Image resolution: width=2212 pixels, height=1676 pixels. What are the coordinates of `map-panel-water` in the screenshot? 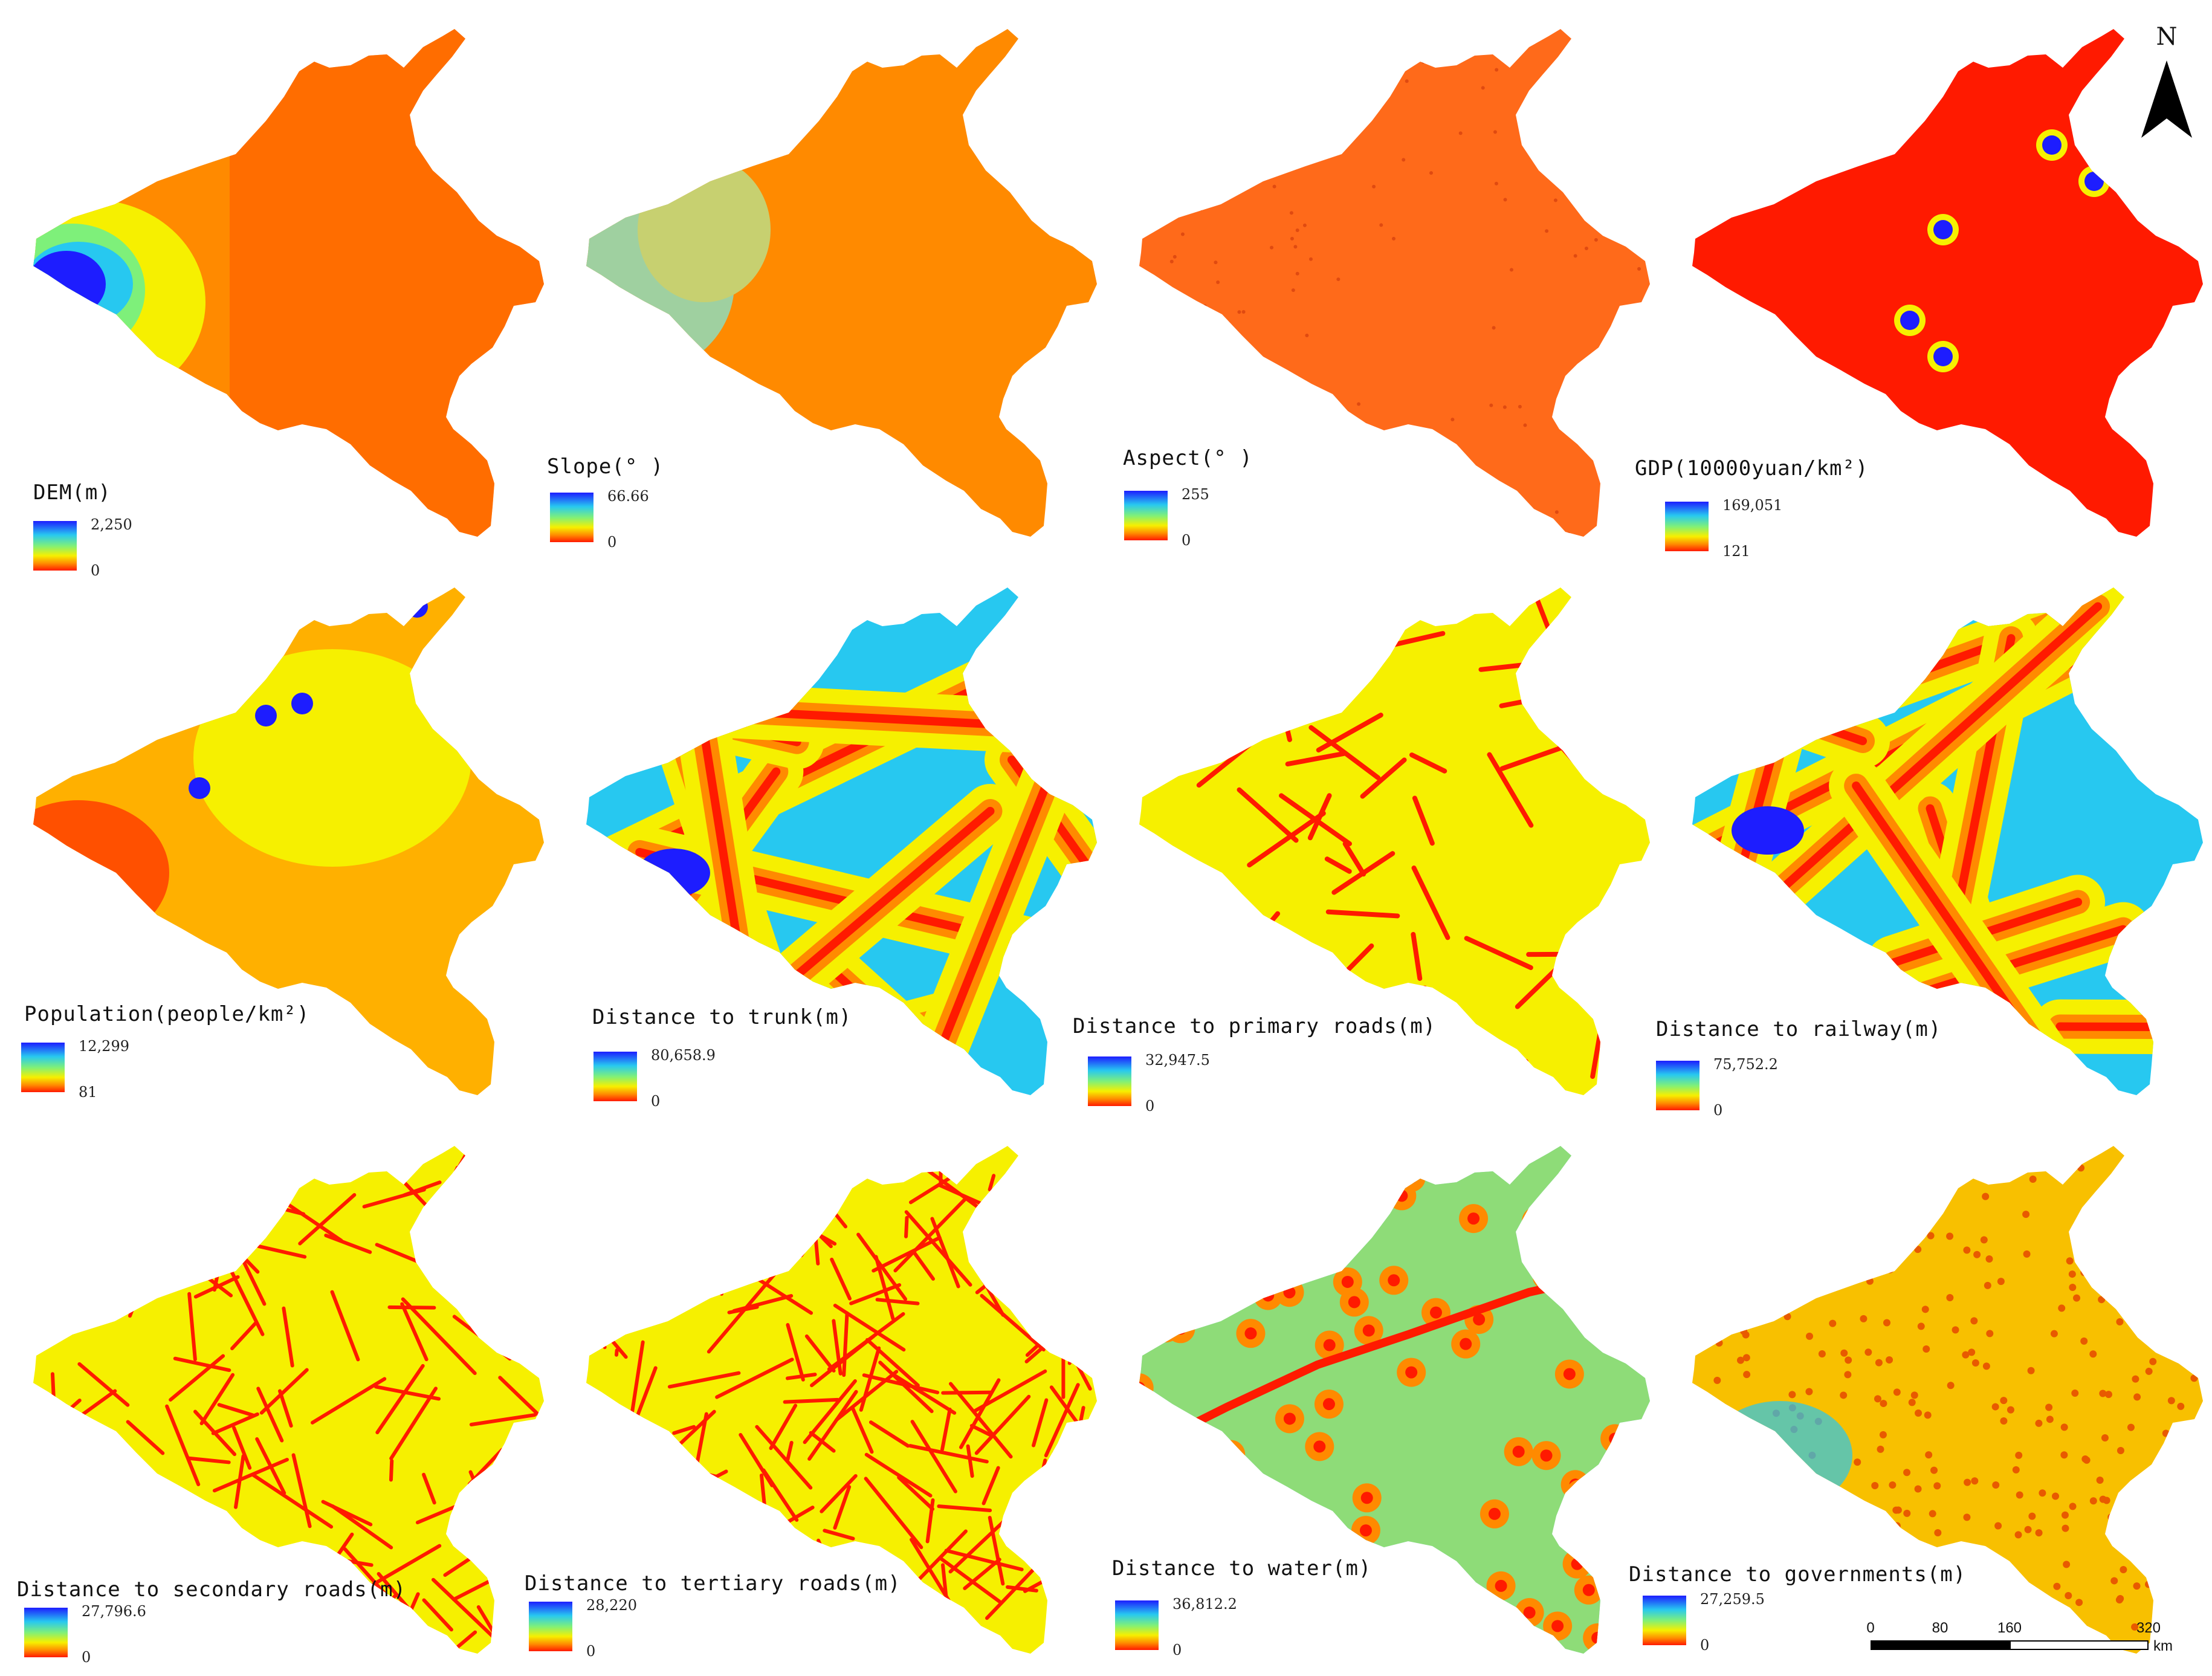 It's located at (1382, 1396).